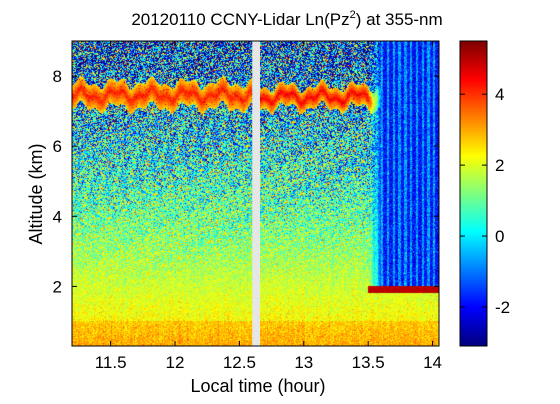 This screenshot has width=560, height=404. What do you see at coordinates (499, 236) in the screenshot?
I see `colorbar-tick-label: 0` at bounding box center [499, 236].